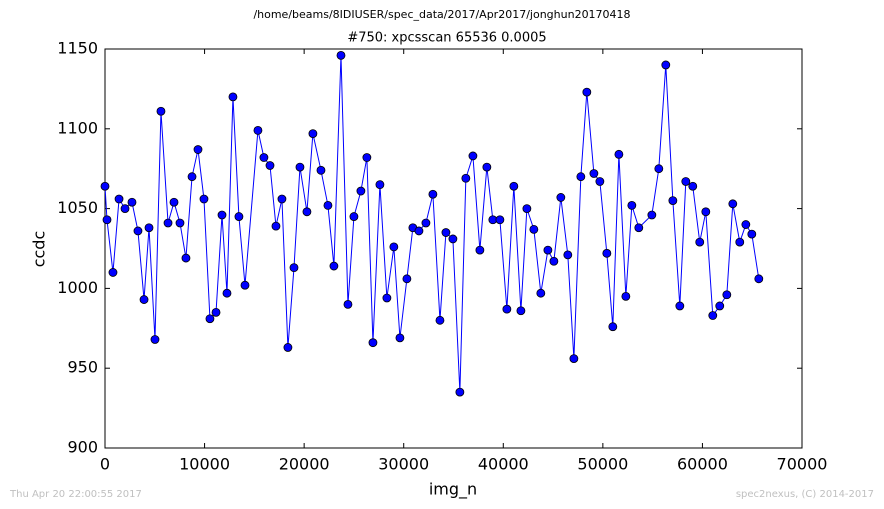  What do you see at coordinates (82, 447) in the screenshot?
I see `y-tick-label: 900` at bounding box center [82, 447].